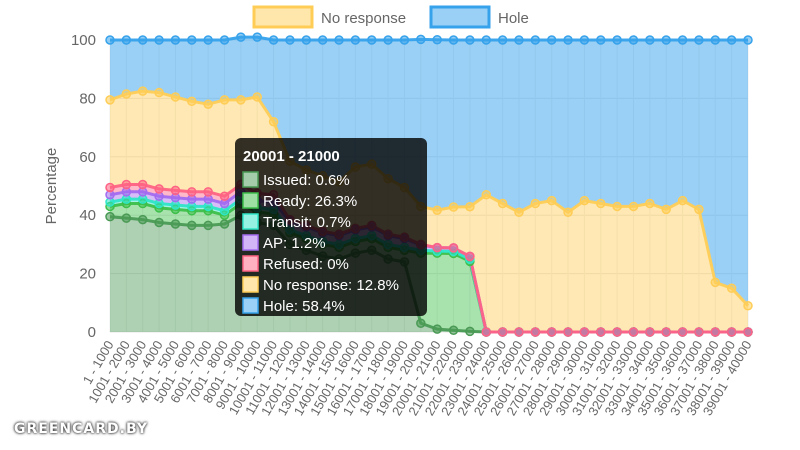 Image resolution: width=800 pixels, height=450 pixels. Describe the element at coordinates (460, 17) in the screenshot. I see `legend-swatch-hole` at that location.